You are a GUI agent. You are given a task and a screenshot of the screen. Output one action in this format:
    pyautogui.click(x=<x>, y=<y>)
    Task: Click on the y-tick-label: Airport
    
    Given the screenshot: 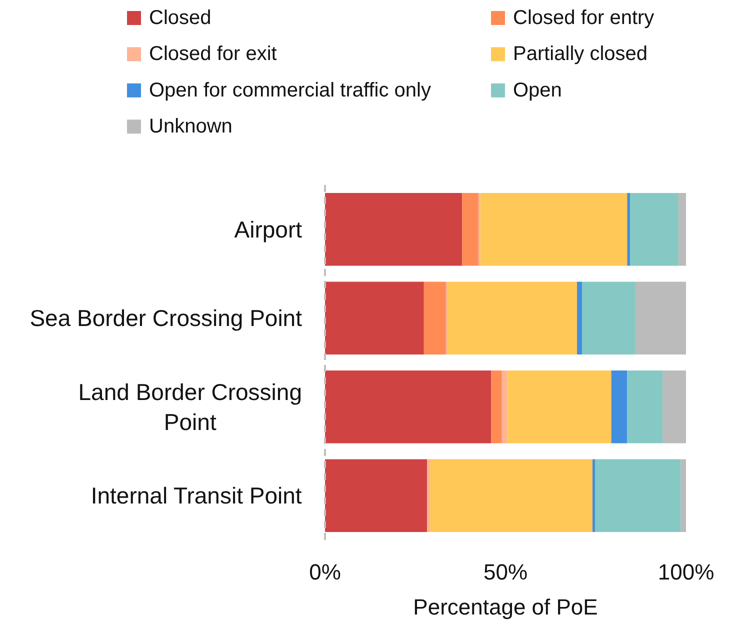 What is the action you would take?
    pyautogui.click(x=268, y=229)
    